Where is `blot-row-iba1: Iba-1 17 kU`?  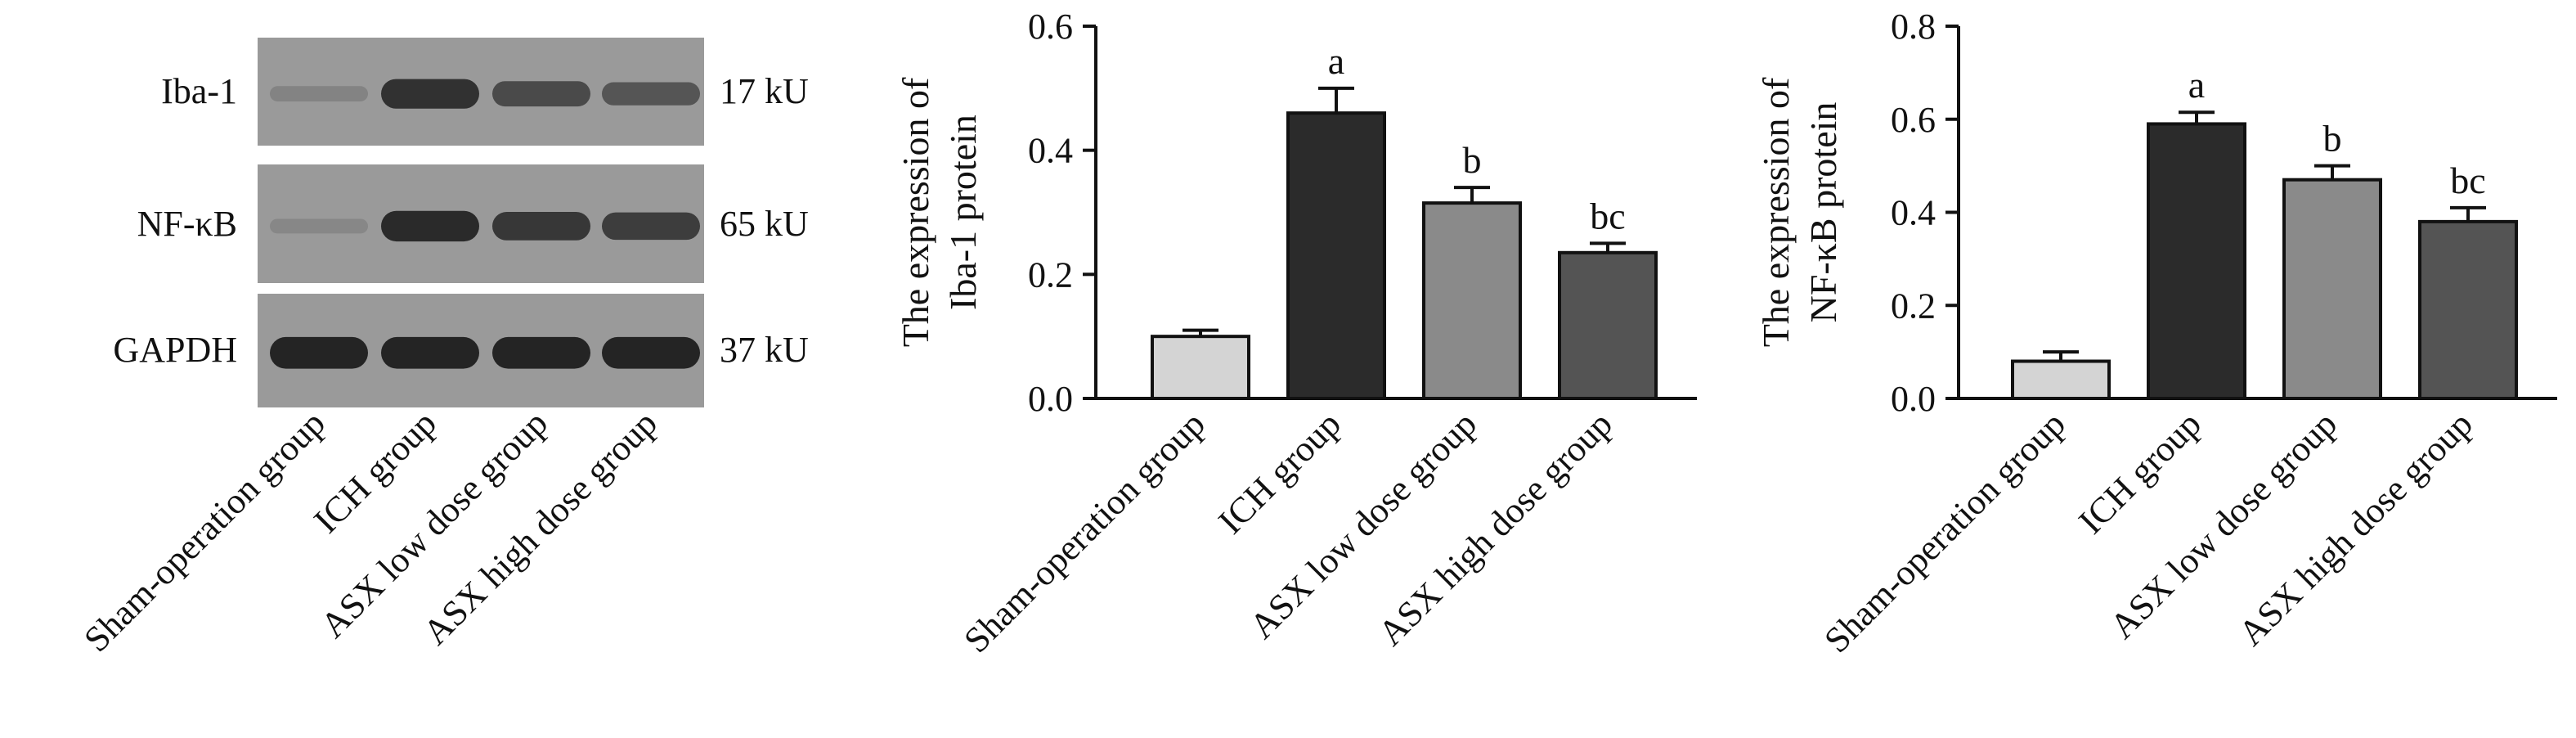 blot-row-iba1: Iba-1 17 kU is located at coordinates (485, 92).